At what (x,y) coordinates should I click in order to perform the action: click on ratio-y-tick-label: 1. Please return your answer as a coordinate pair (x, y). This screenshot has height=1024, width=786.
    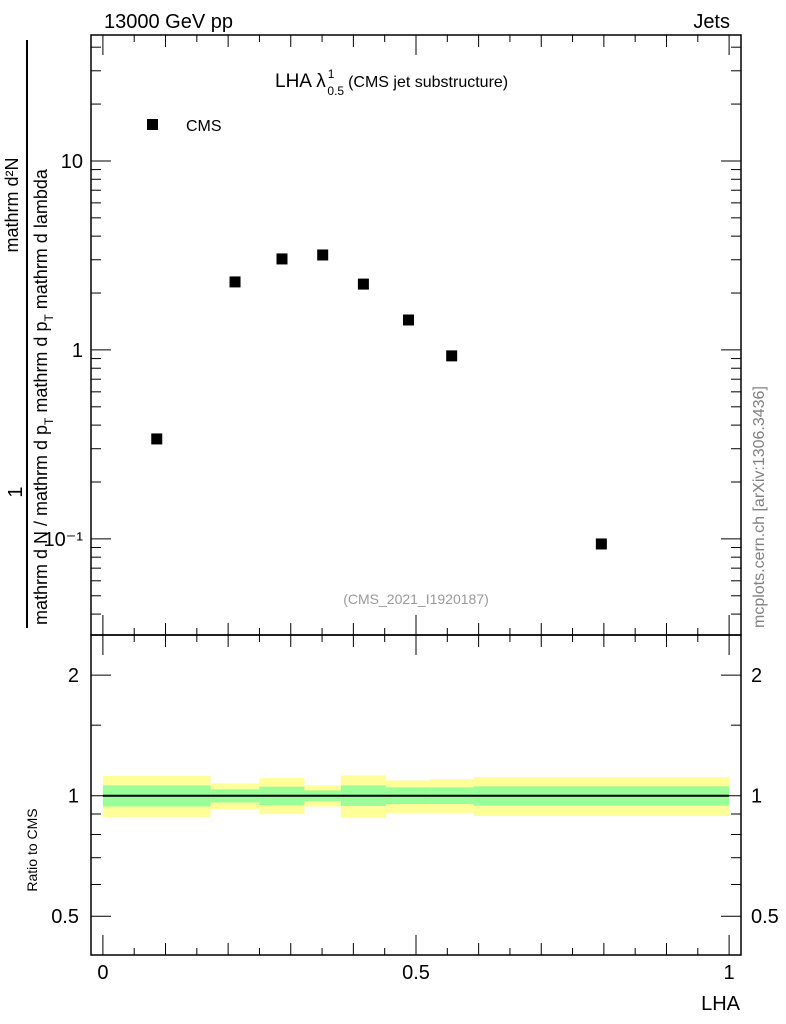
    Looking at the image, I should click on (73, 797).